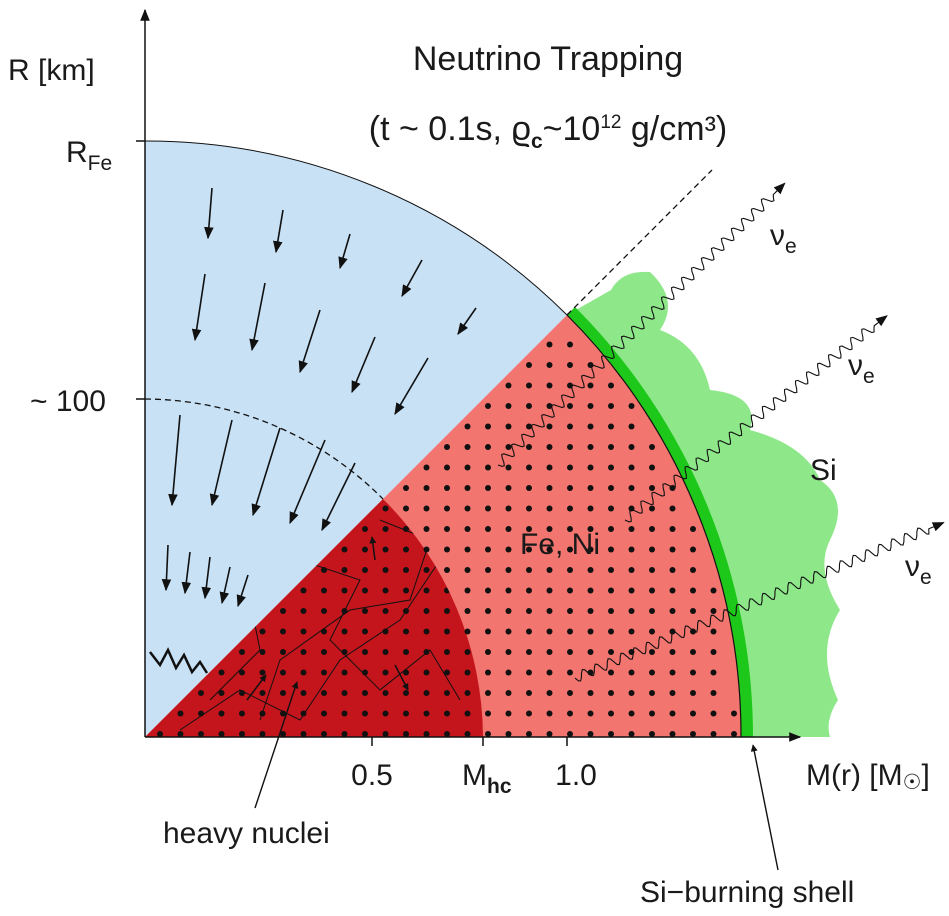 Image resolution: width=949 pixels, height=916 pixels. What do you see at coordinates (576, 775) in the screenshot?
I see `x-tick-label-10: 1.0` at bounding box center [576, 775].